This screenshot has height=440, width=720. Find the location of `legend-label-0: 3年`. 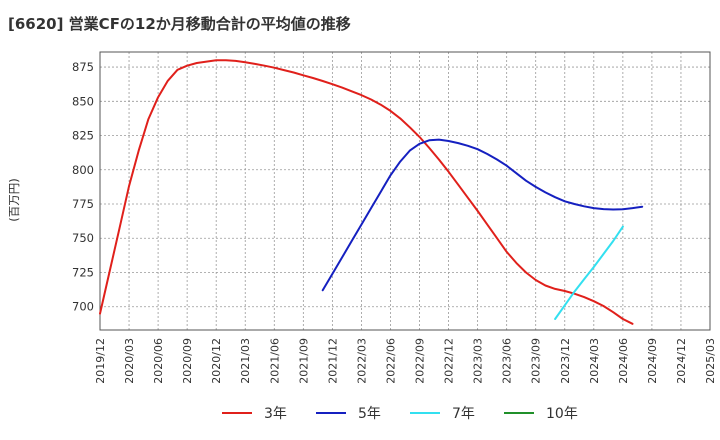

legend-label-0: 3年 is located at coordinates (275, 414).